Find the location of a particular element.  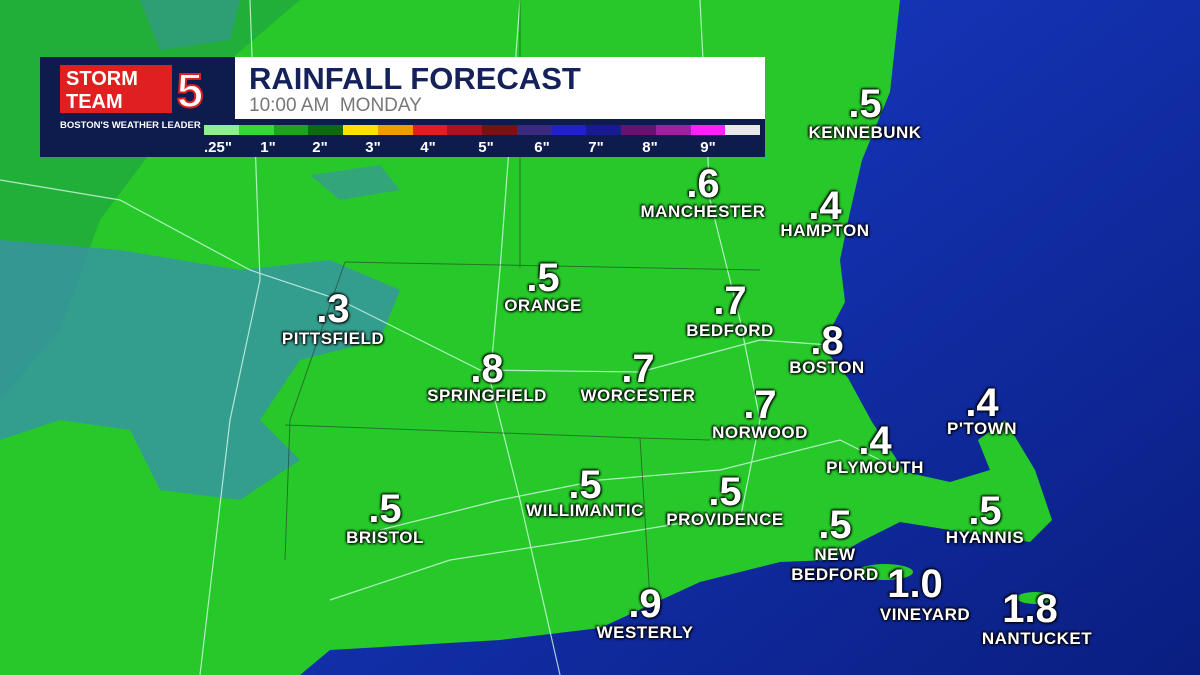

color-scale is located at coordinates (482, 130).